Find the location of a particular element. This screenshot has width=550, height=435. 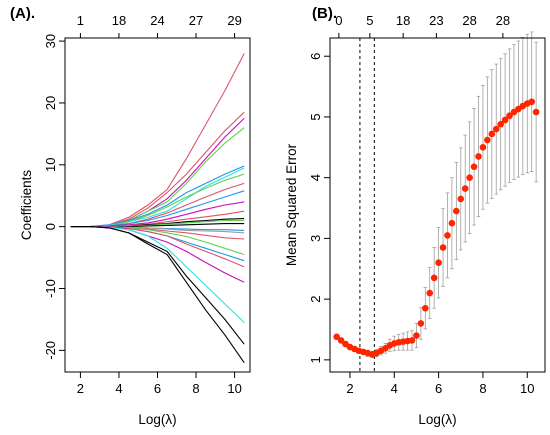

top-tick-label: 0 is located at coordinates (338, 20).